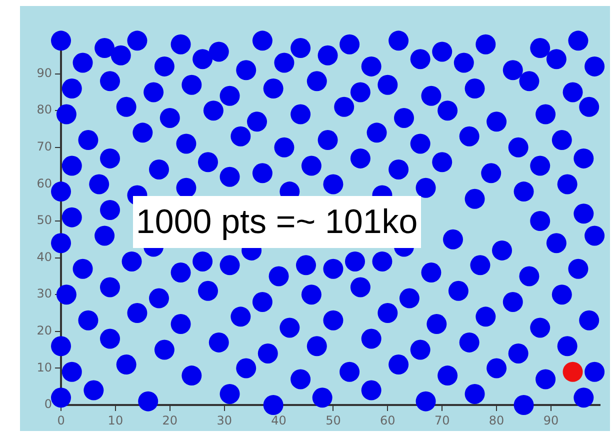  I want to click on y-tick-label: 40, so click(44, 257).